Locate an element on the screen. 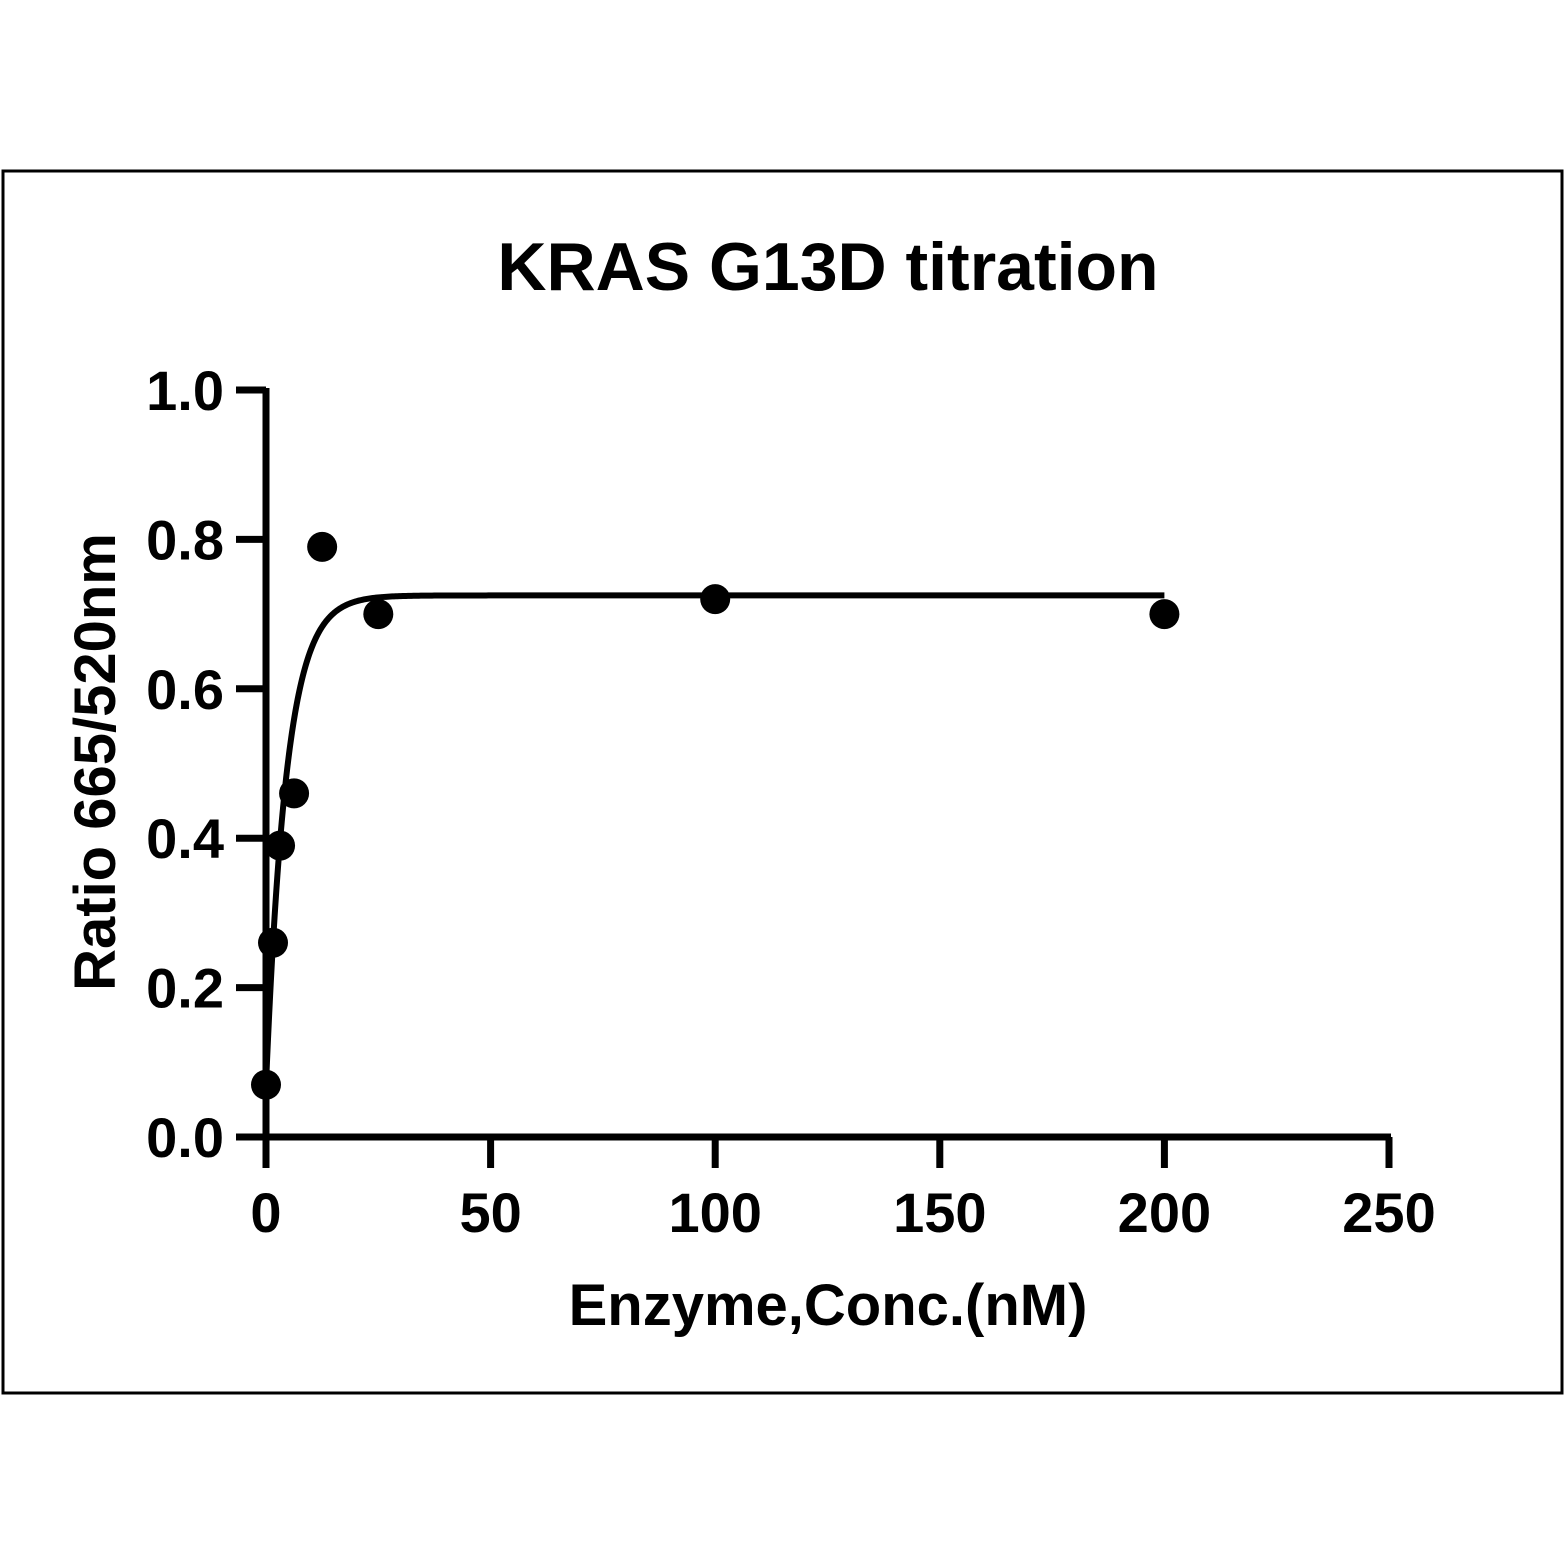  x-tick-label: 50 is located at coordinates (490, 1212).